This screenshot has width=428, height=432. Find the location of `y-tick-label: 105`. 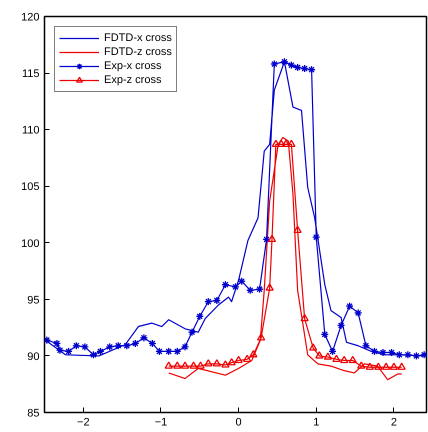

y-tick-label: 105 is located at coordinates (30, 187).